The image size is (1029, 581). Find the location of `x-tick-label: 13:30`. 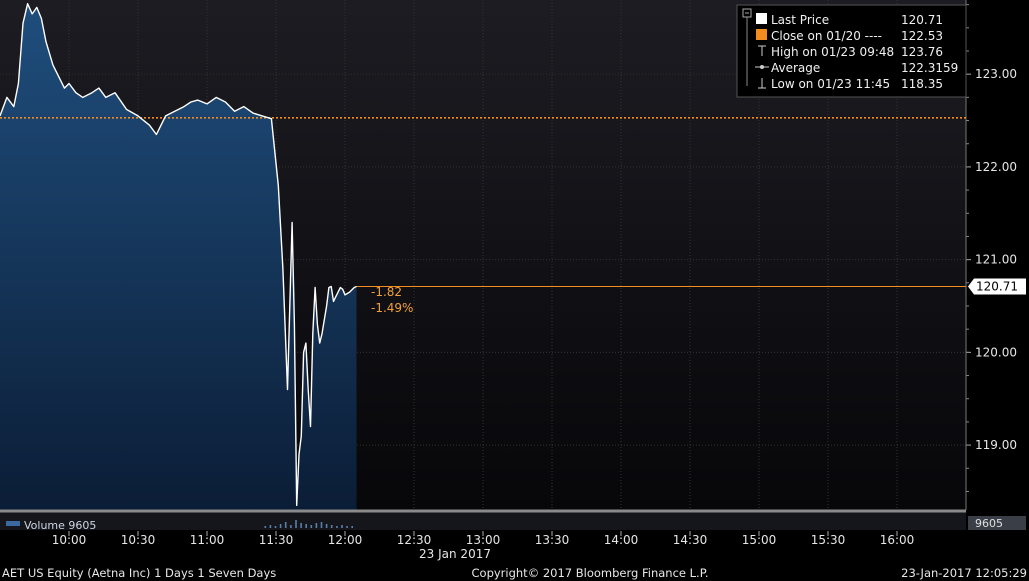

x-tick-label: 13:30 is located at coordinates (552, 540).